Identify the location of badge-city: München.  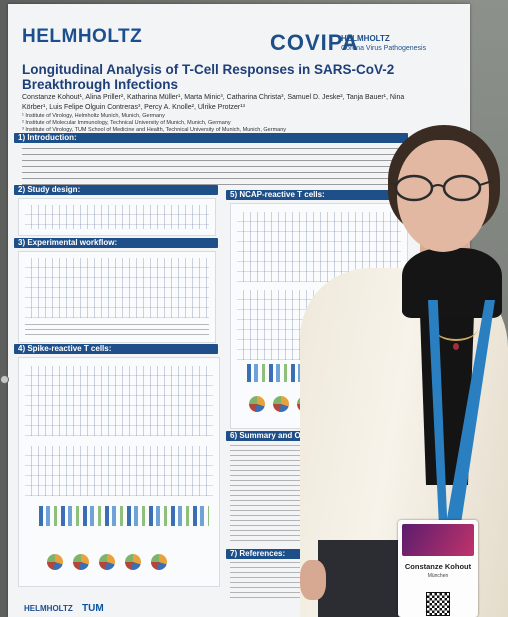
(438, 576).